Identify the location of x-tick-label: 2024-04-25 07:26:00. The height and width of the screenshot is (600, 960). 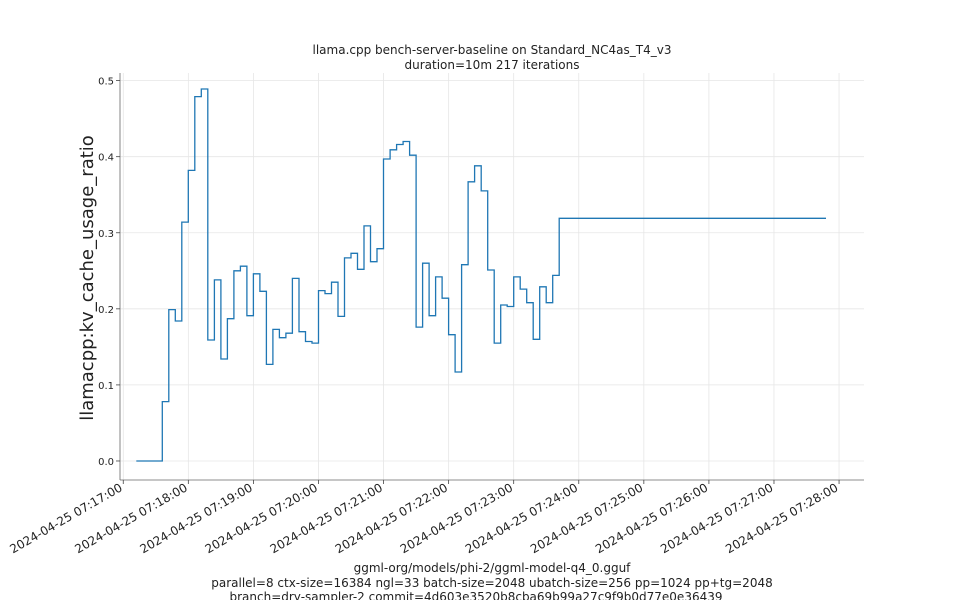
(651, 518).